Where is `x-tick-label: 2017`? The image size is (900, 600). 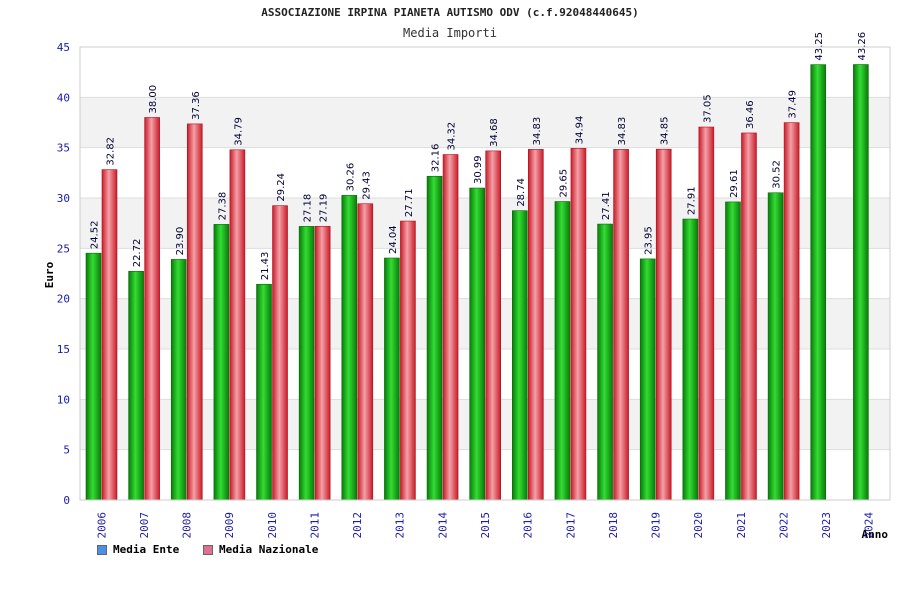
x-tick-label: 2017 is located at coordinates (570, 525).